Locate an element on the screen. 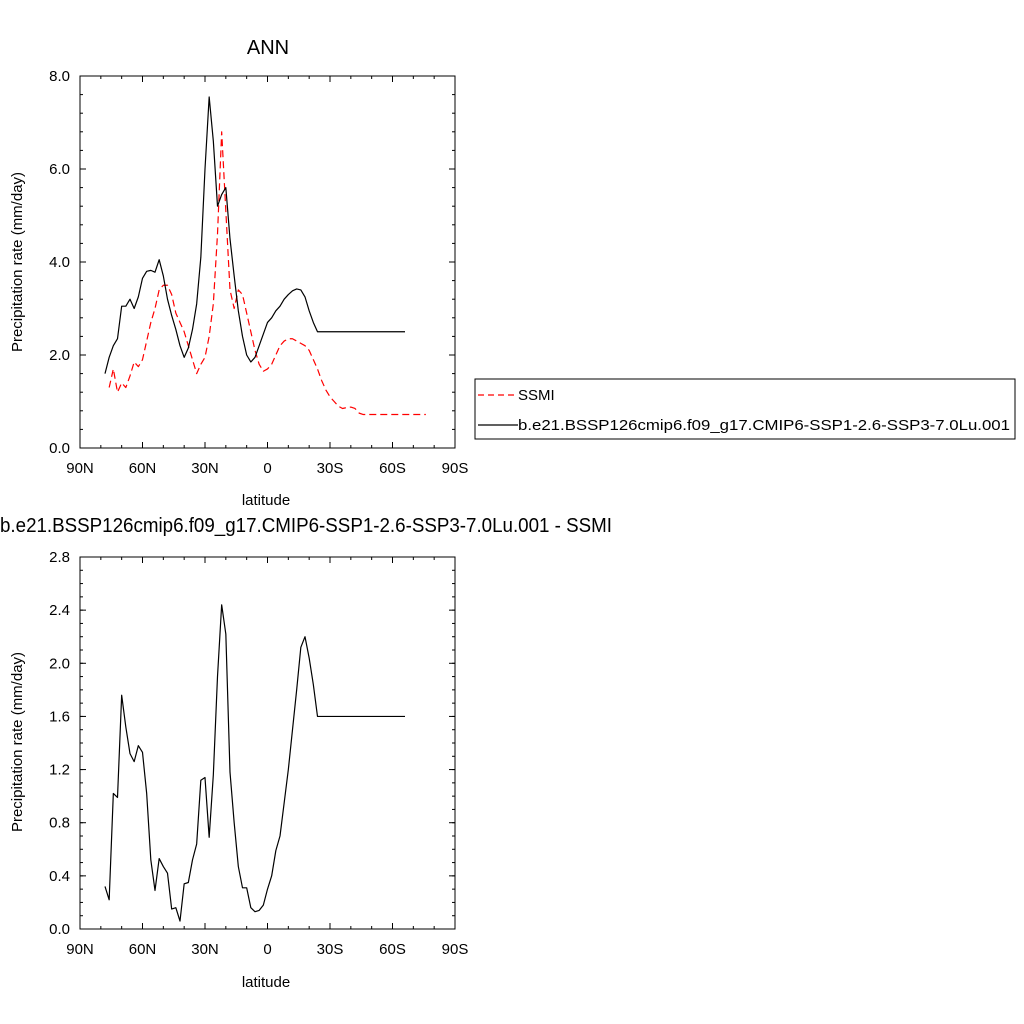 This screenshot has width=1024, height=1024. series-line-difference is located at coordinates (254, 763).